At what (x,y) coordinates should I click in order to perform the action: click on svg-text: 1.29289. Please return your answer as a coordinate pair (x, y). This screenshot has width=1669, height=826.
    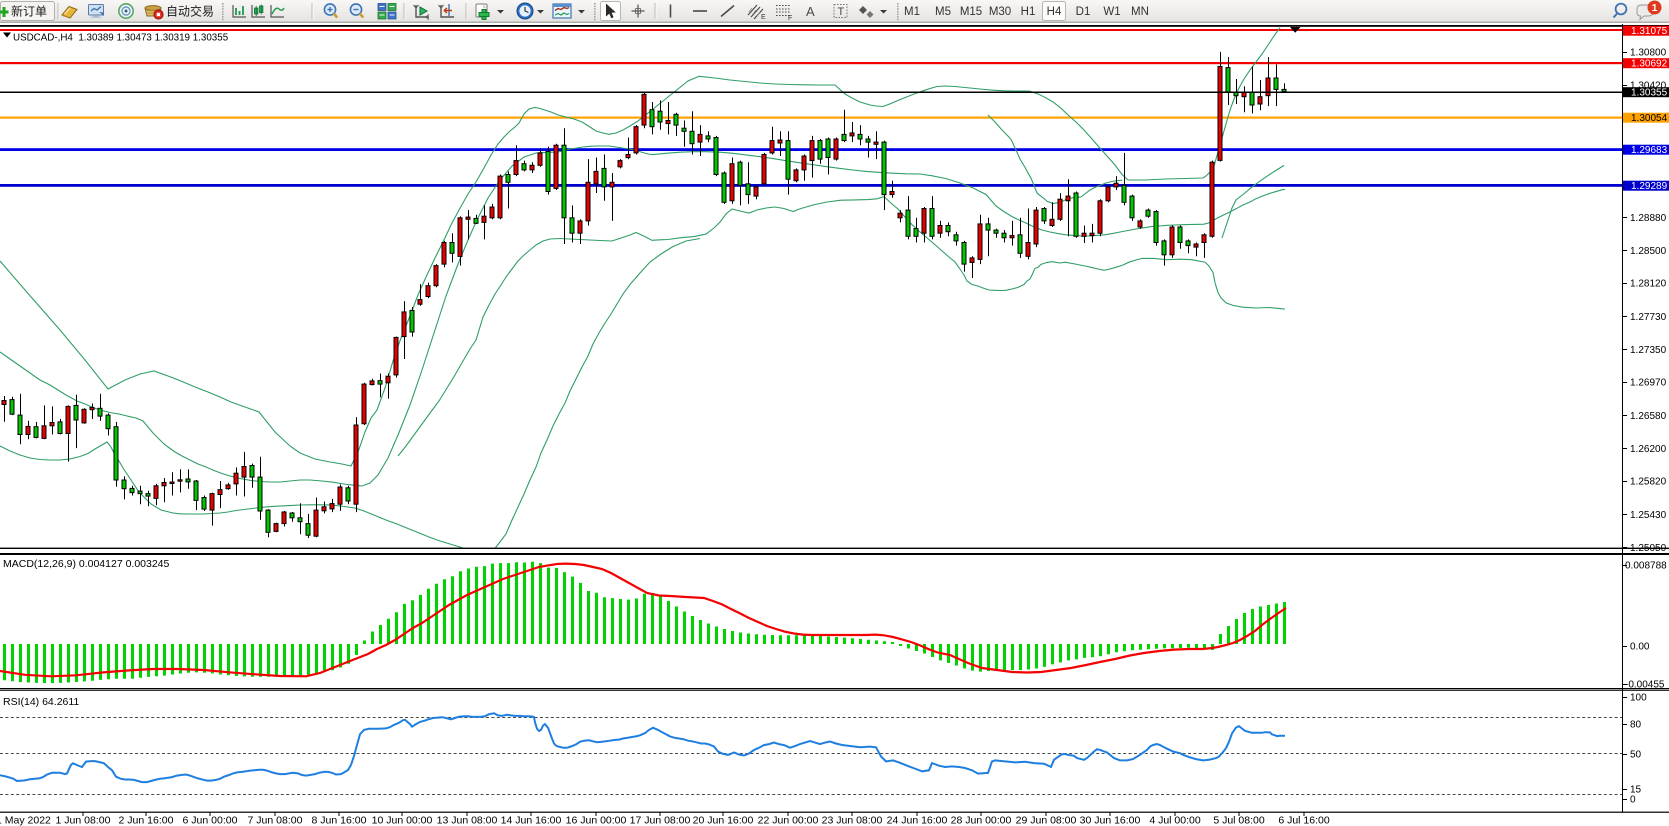
    Looking at the image, I should click on (1649, 186).